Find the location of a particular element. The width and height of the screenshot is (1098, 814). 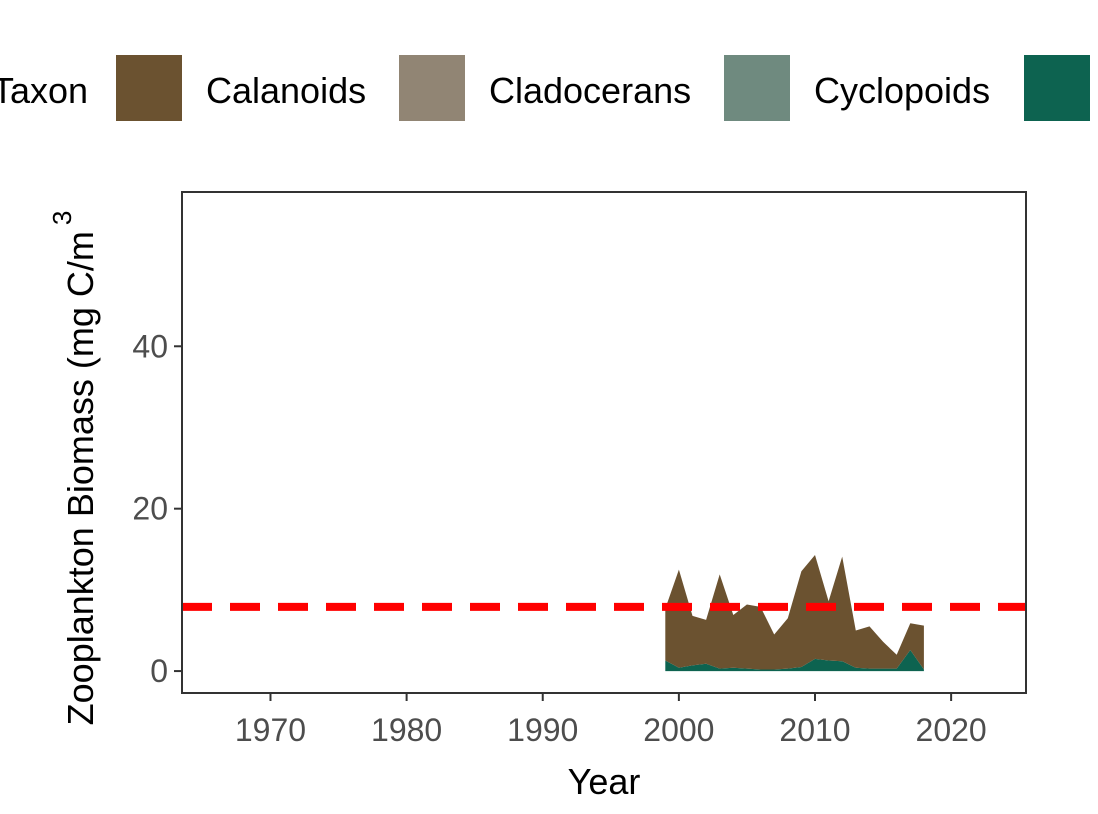

y-tick-label: 20 is located at coordinates (150, 509).